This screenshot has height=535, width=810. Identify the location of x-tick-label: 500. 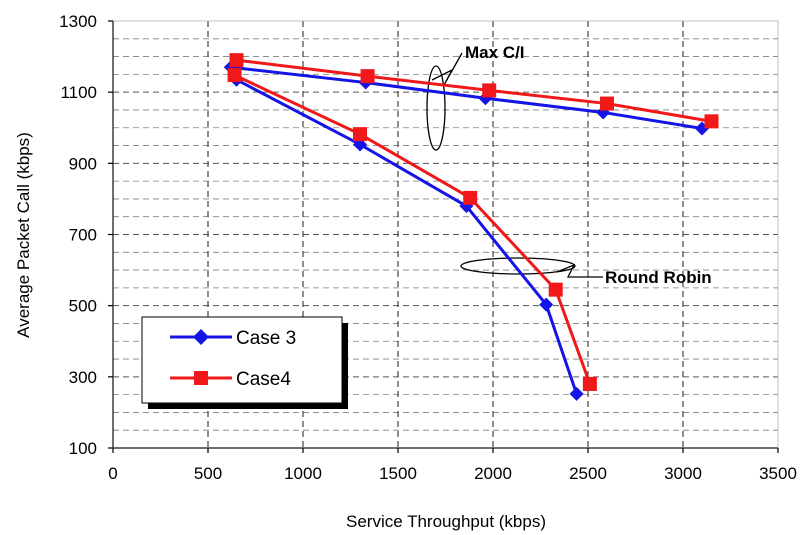
(208, 473).